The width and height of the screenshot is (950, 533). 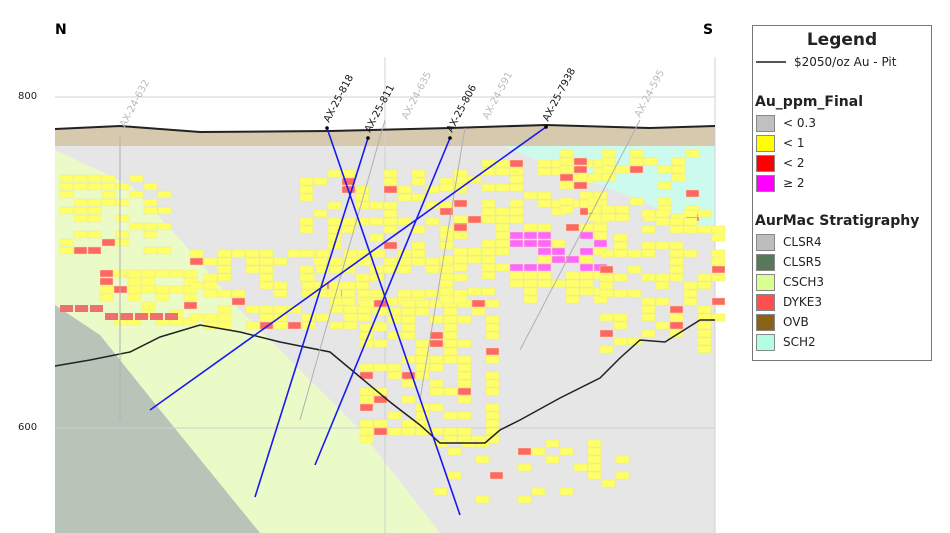 I want to click on legend-item: < 2, so click(x=842, y=163).